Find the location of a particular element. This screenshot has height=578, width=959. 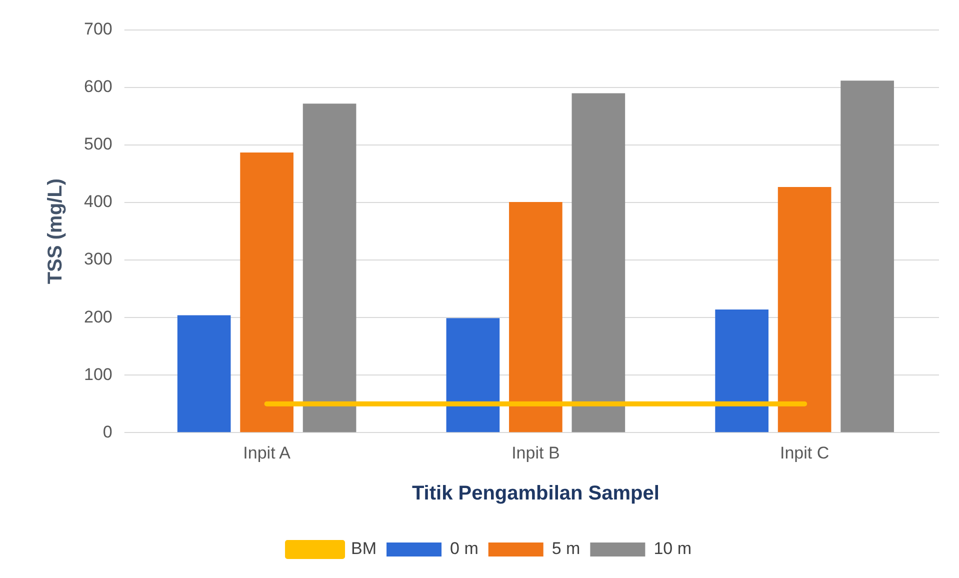

y-tick-label: 300 is located at coordinates (98, 259).